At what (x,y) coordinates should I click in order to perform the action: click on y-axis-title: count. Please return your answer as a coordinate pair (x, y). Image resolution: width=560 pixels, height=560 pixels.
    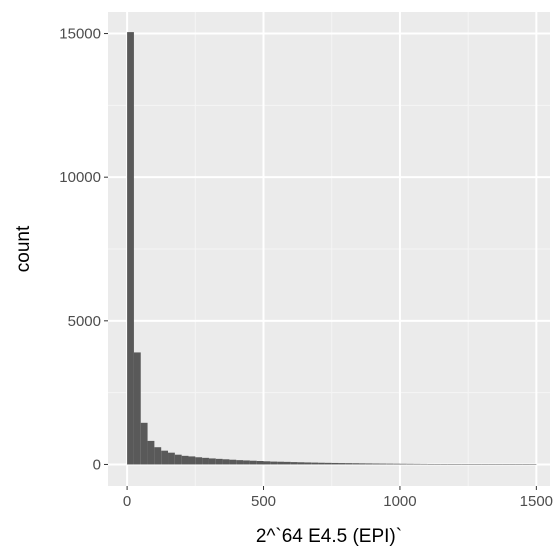
    Looking at the image, I should click on (23, 248).